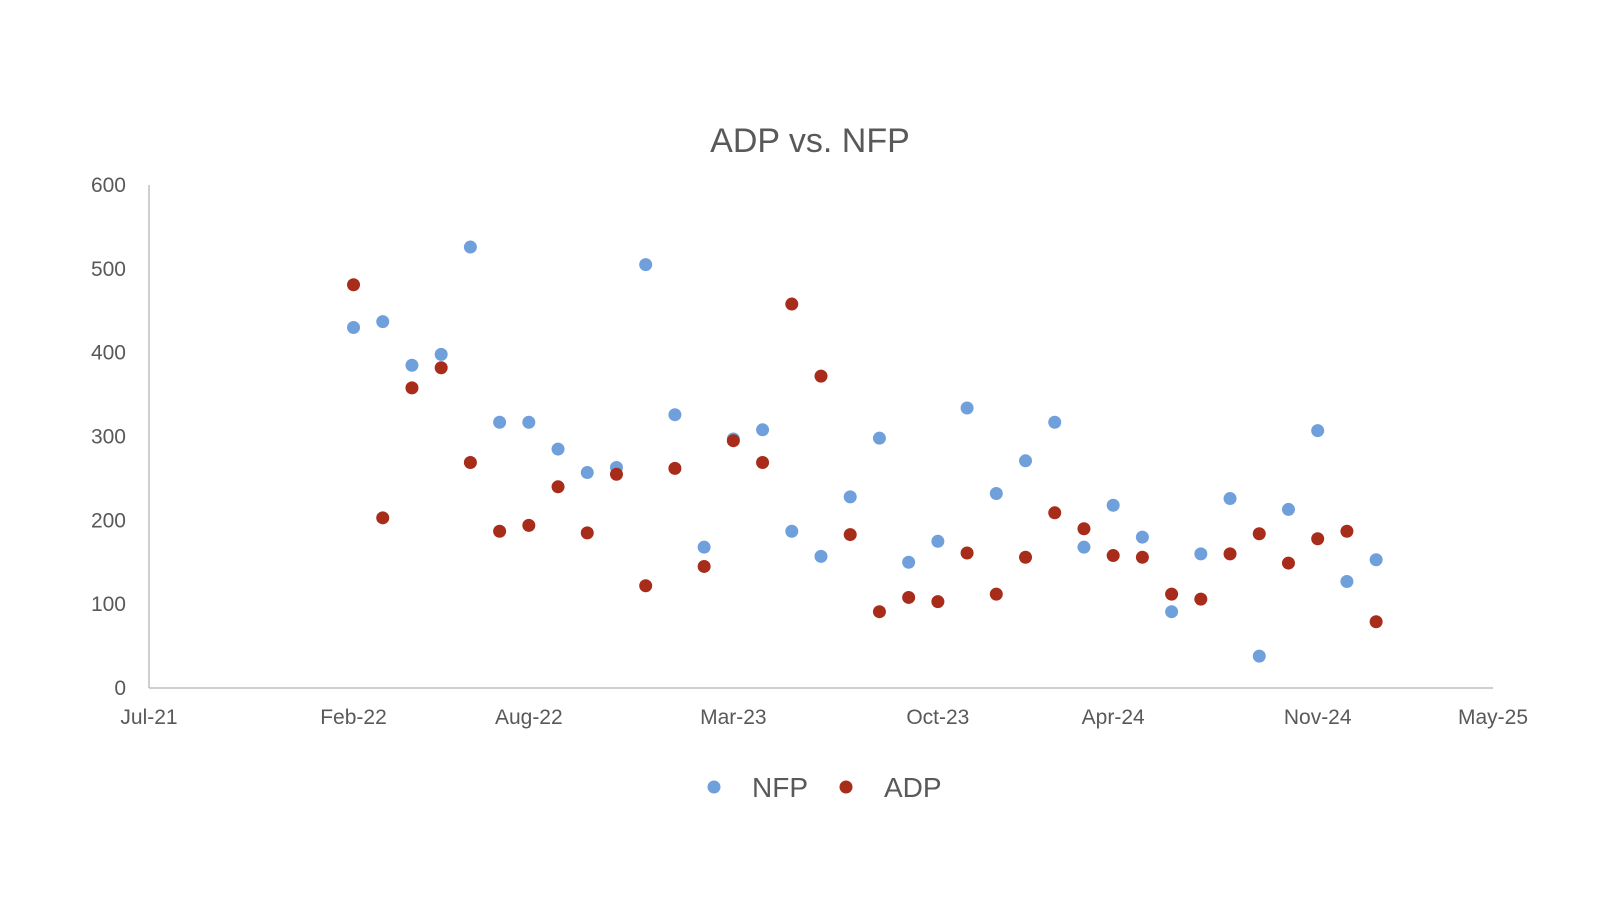 Image resolution: width=1600 pixels, height=900 pixels. I want to click on x-tick-label: Mar-23, so click(733, 717).